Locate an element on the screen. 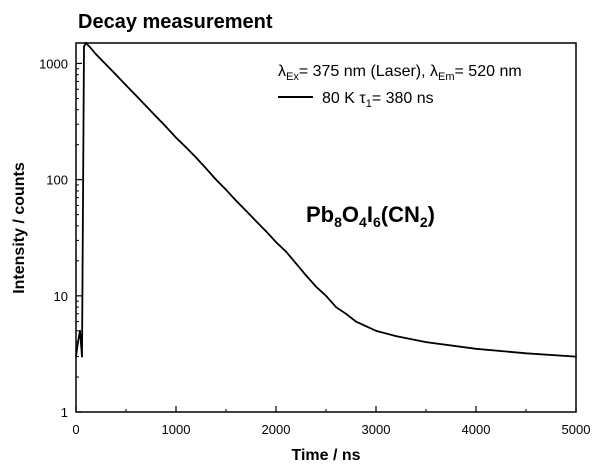  formula-annotation: Pb8O4I6(CN2) is located at coordinates (370, 216).